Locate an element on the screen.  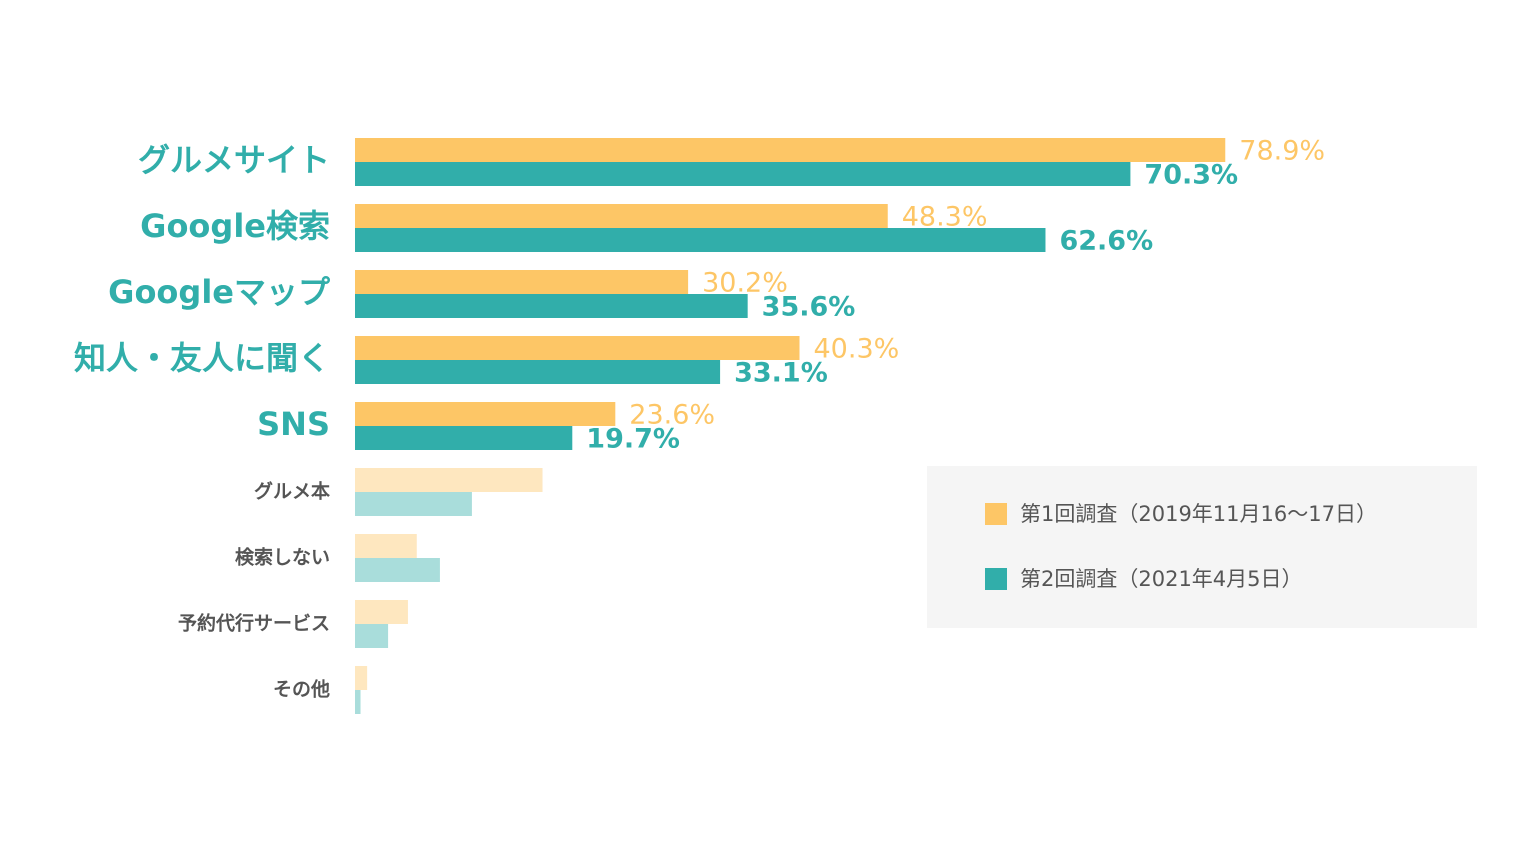
category-label: Google検索 is located at coordinates (235, 226).